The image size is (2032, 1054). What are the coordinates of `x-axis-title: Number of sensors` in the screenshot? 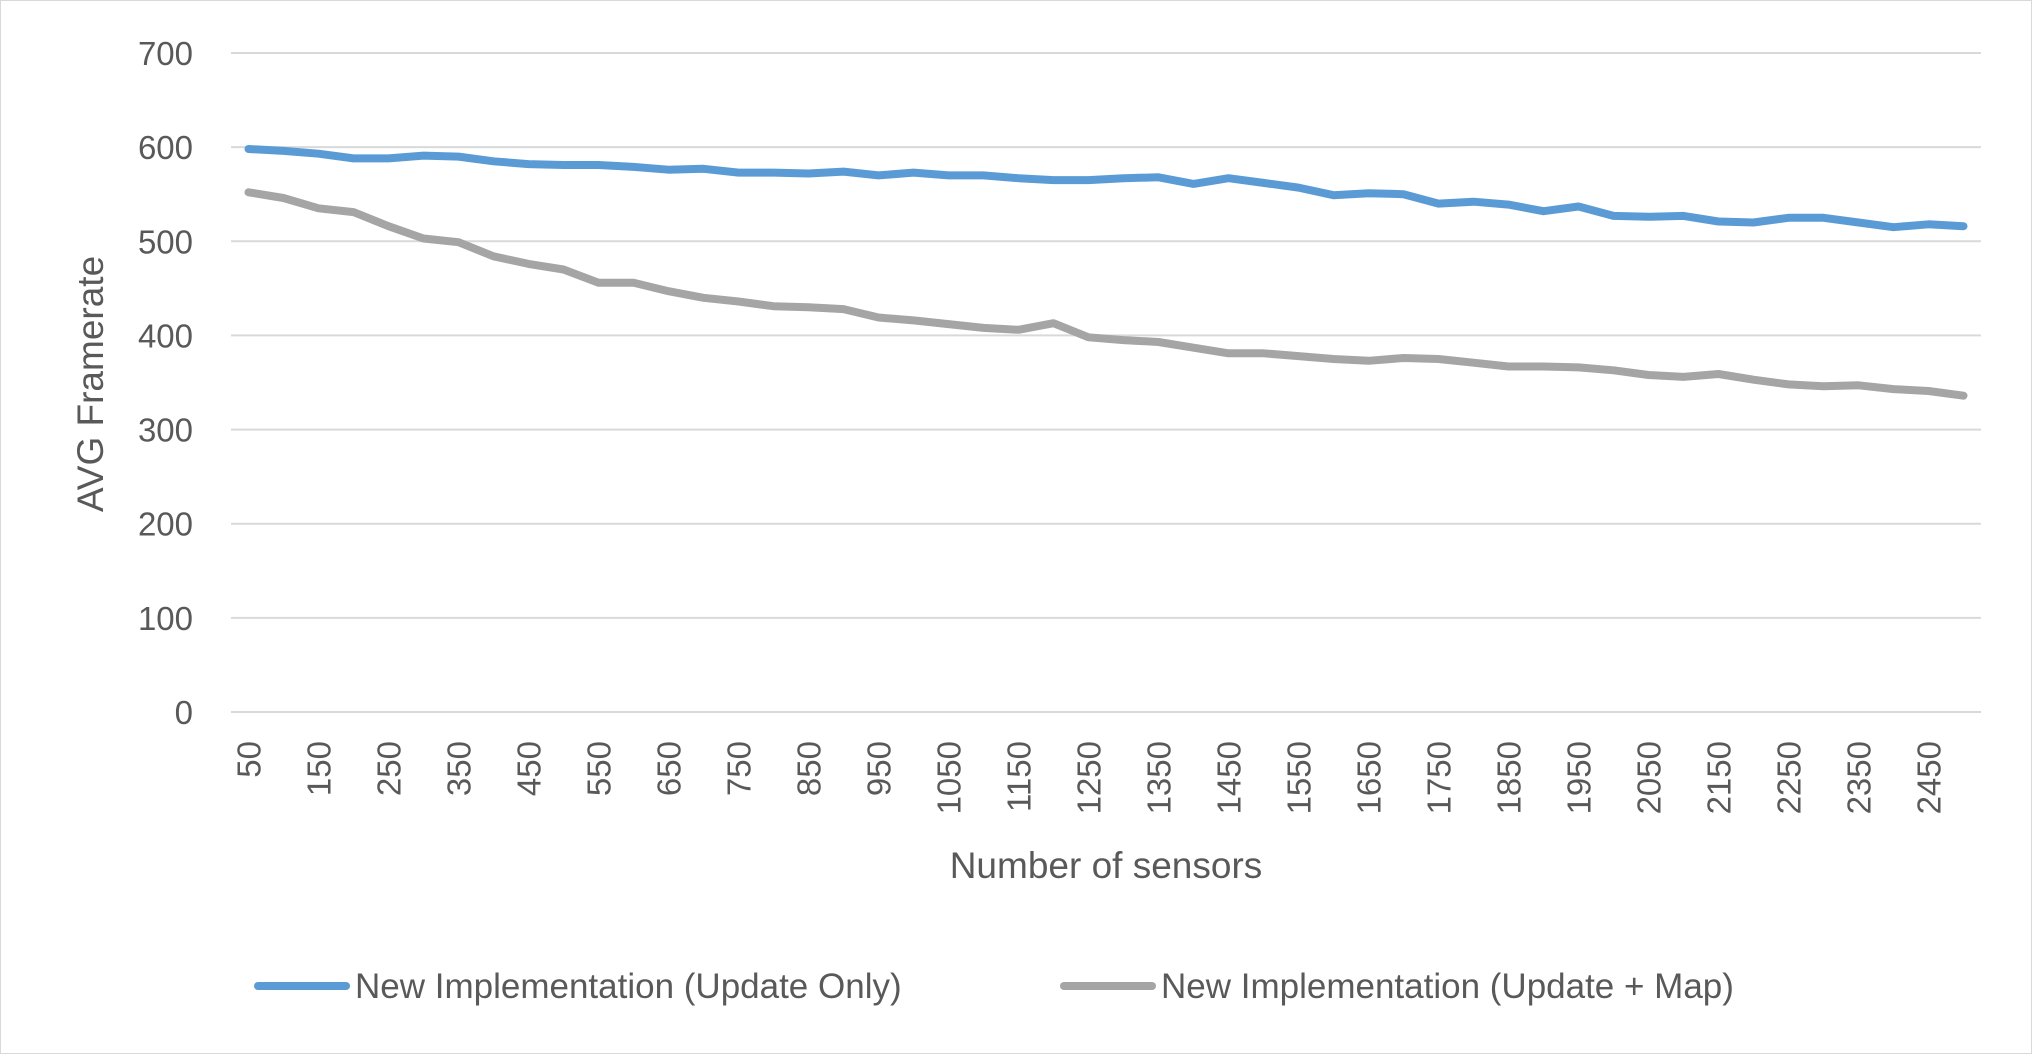 It's located at (1106, 865).